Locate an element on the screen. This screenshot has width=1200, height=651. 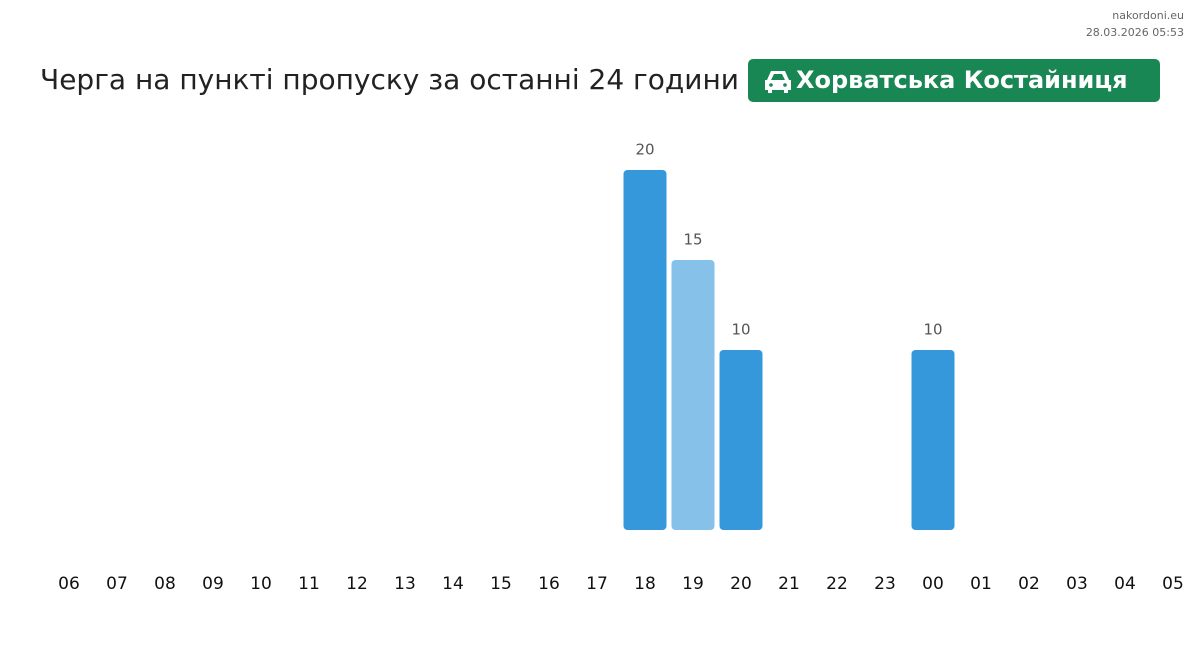
x-tick-label: 01 is located at coordinates (981, 584).